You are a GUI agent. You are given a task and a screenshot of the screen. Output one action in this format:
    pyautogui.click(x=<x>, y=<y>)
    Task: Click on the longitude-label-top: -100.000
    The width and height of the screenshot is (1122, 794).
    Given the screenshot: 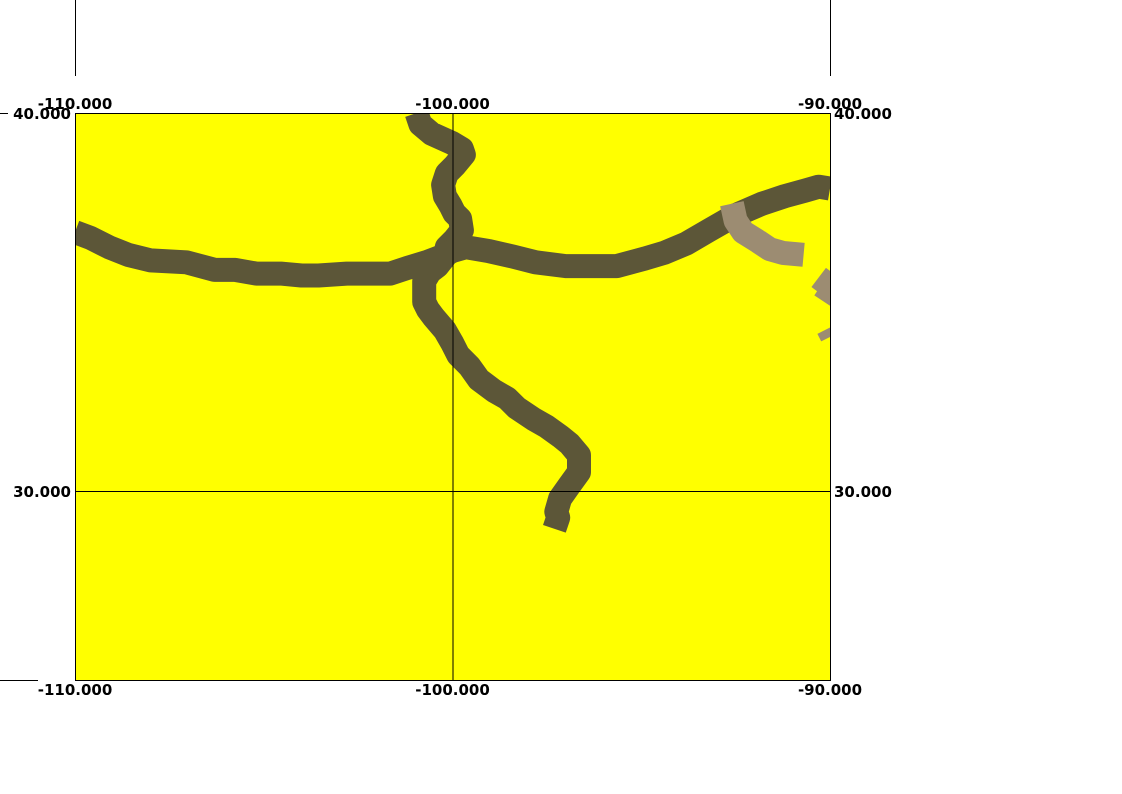 What is the action you would take?
    pyautogui.click(x=452, y=104)
    